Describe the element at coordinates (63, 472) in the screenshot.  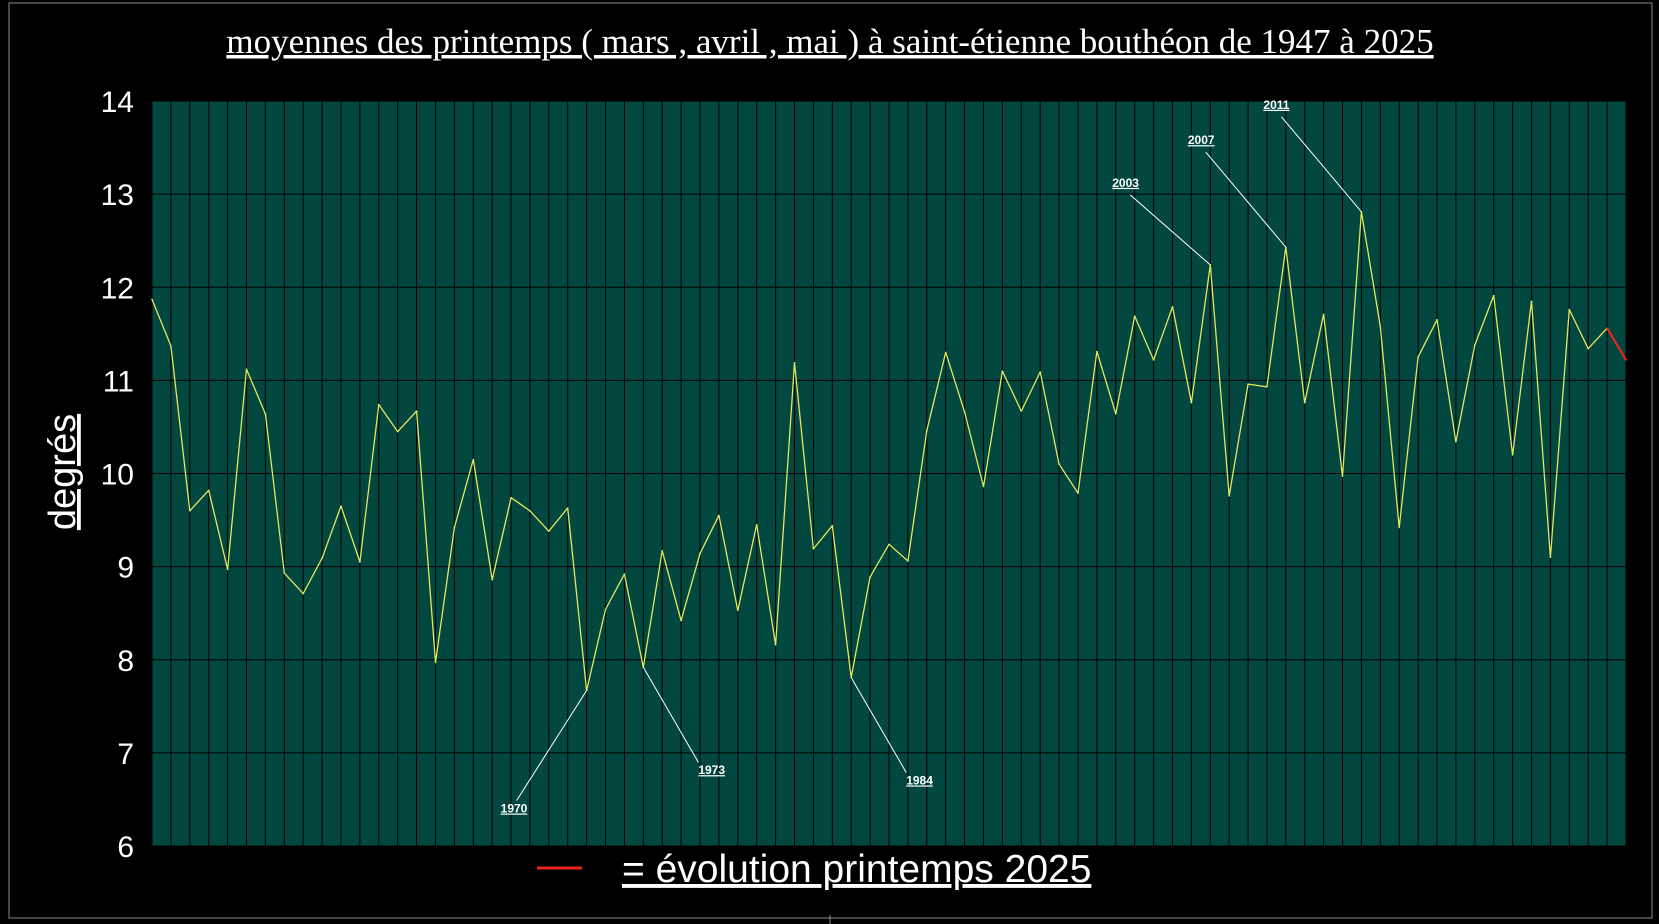
I see `y-axis-label: degrés` at that location.